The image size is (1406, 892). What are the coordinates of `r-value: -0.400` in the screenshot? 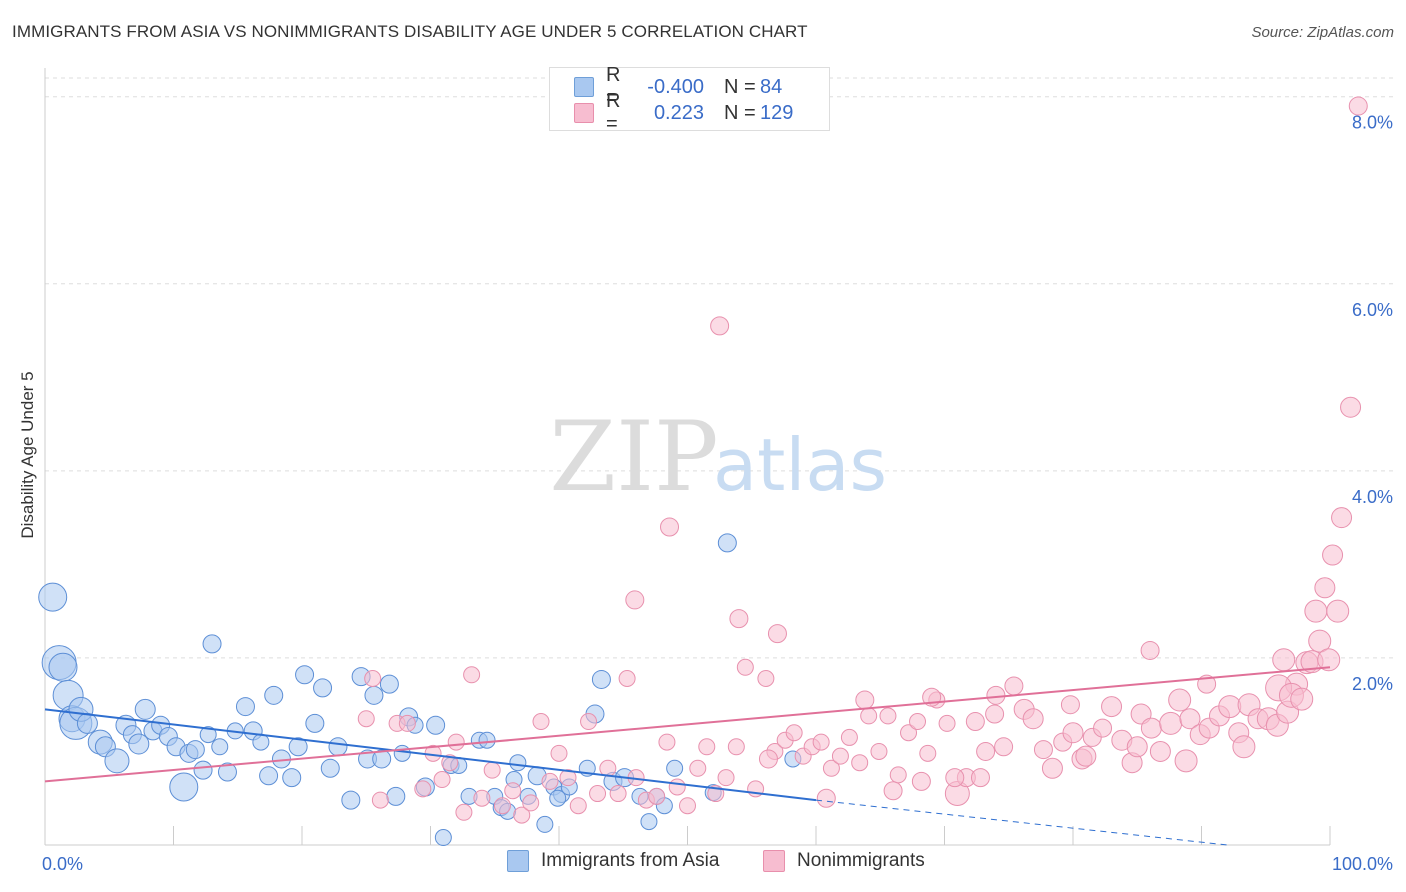 It's located at (675, 86).